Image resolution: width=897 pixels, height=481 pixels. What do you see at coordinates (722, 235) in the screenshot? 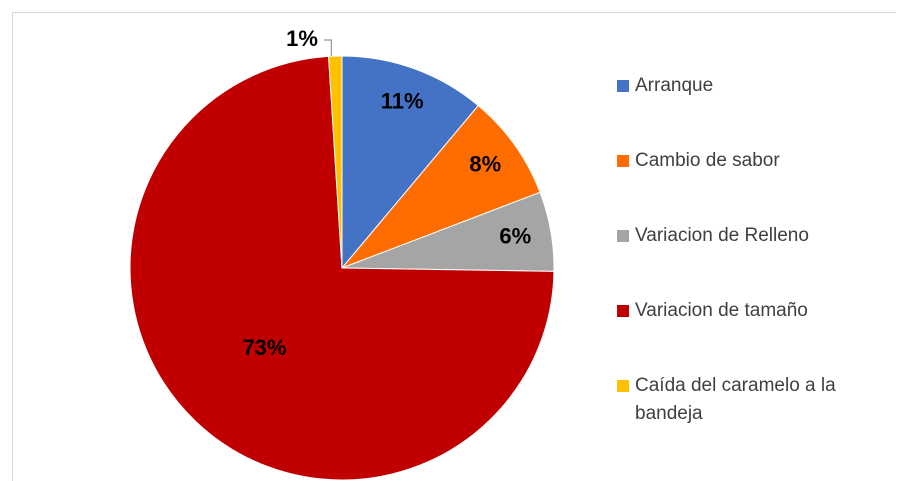
I see `legend-label: Variacion de Relleno` at bounding box center [722, 235].